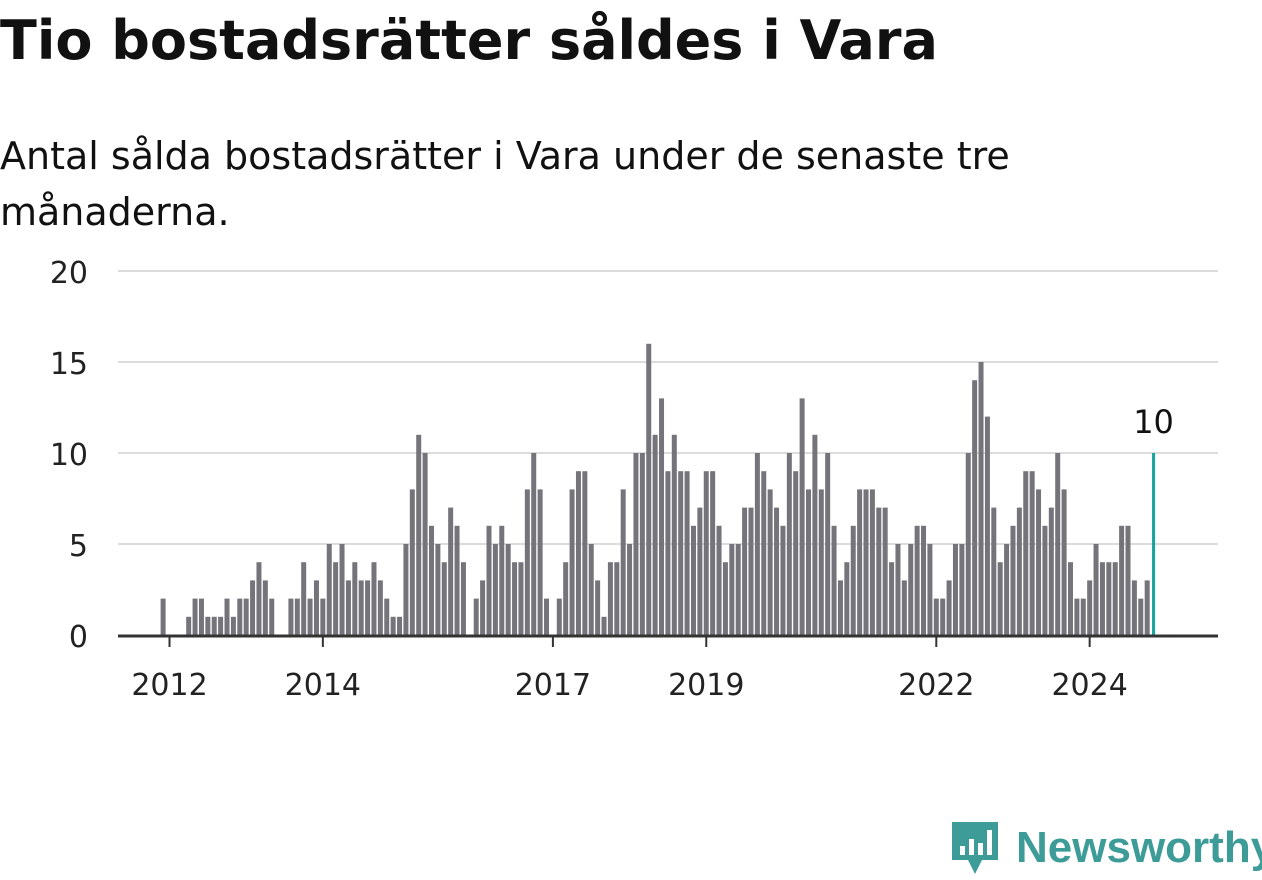 The width and height of the screenshot is (1262, 880). I want to click on y-tick-label: 15, so click(69, 364).